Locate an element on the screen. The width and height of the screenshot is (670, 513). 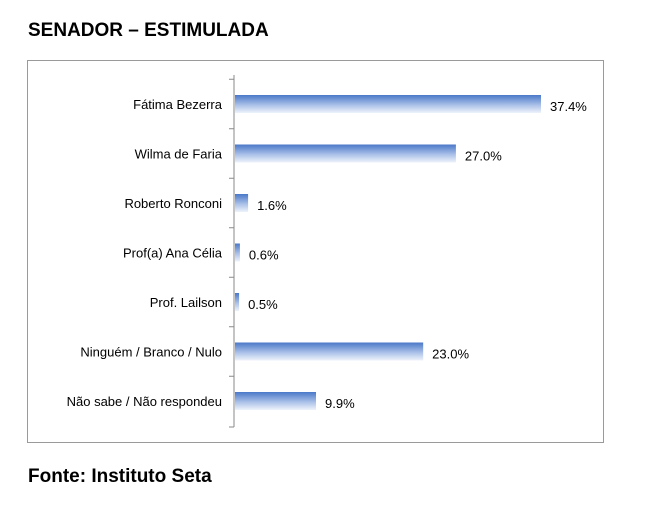
category-label: Prof(a) Ana Célia is located at coordinates (173, 253).